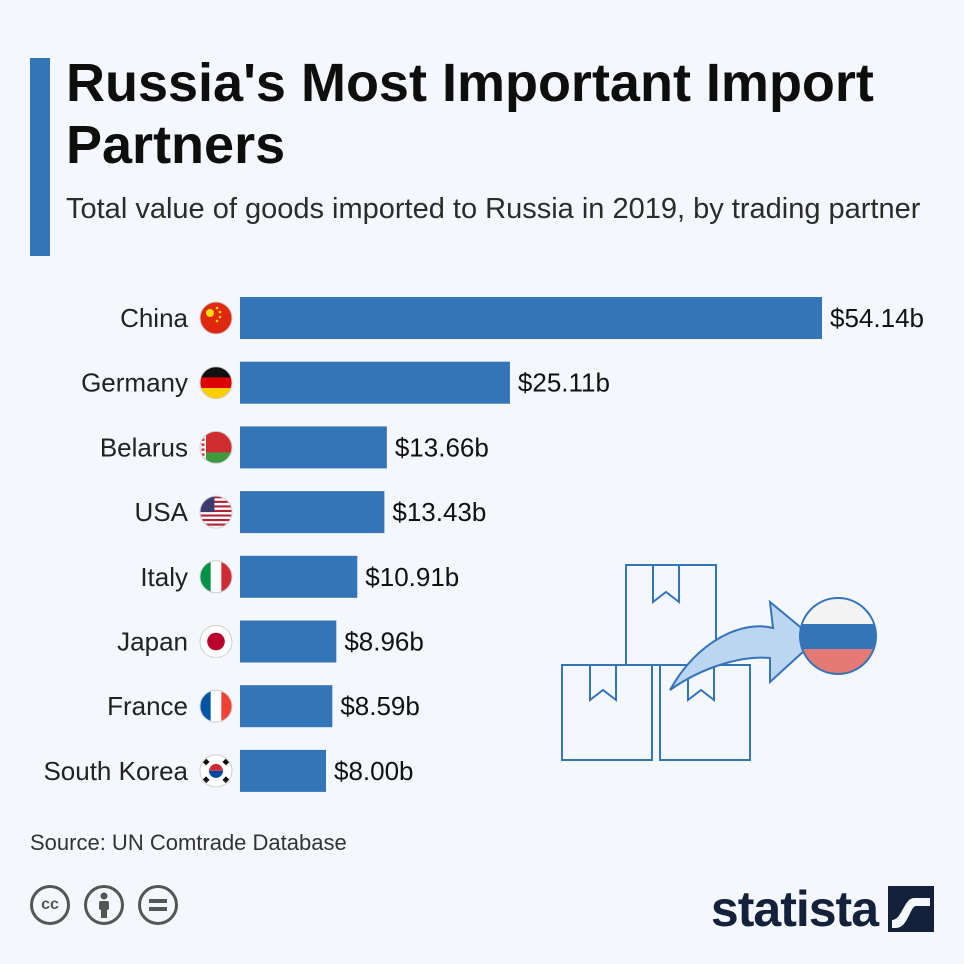  Describe the element at coordinates (288, 641) in the screenshot. I see `bar-japan` at that location.